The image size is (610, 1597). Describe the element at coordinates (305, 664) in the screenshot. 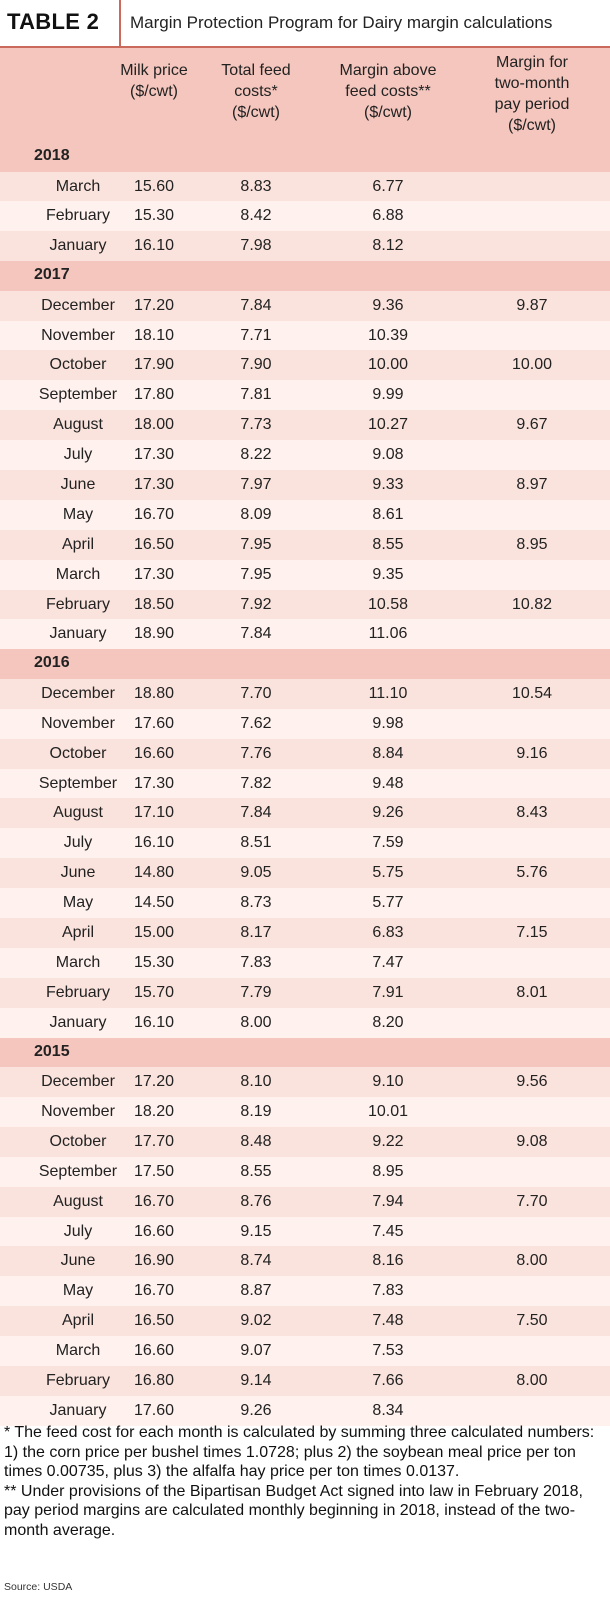

I see `year-group-header: 2016` at that location.